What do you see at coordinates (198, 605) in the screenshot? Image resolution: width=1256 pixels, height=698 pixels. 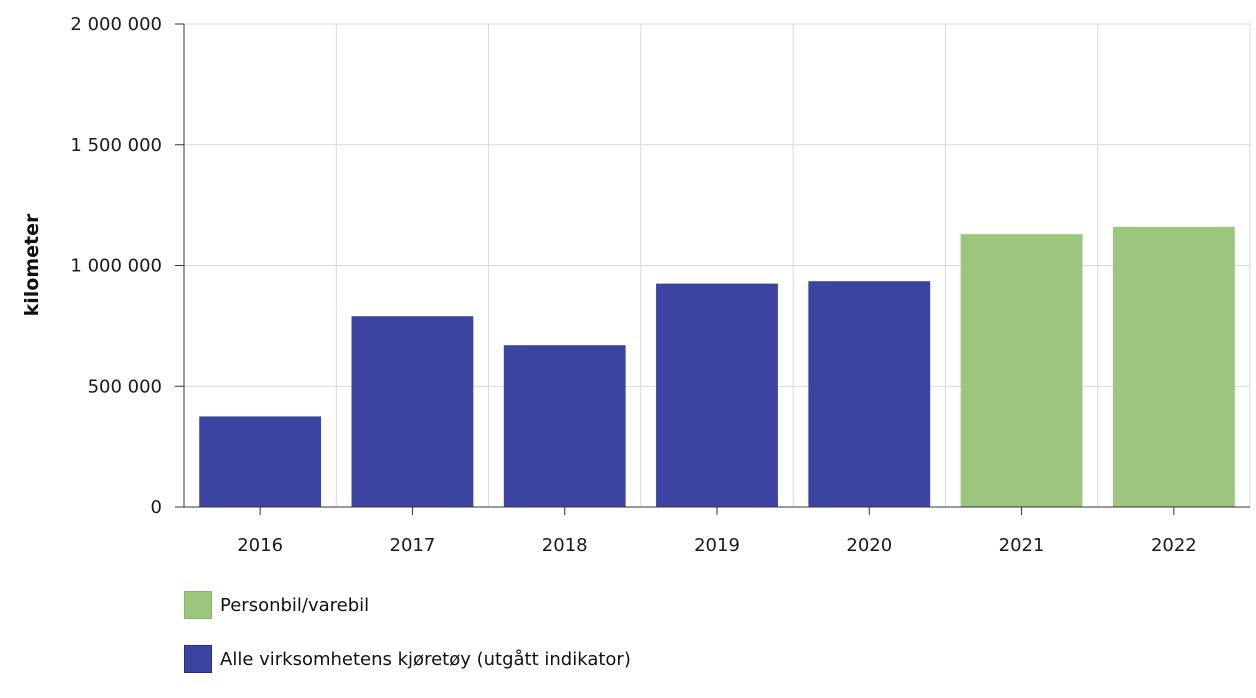 I see `legend-swatch-personbil` at bounding box center [198, 605].